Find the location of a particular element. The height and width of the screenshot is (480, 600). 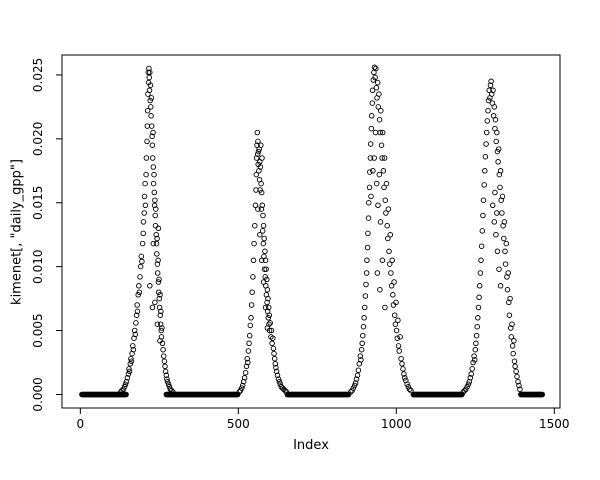

y-tick-label: 0.000 is located at coordinates (38, 394).